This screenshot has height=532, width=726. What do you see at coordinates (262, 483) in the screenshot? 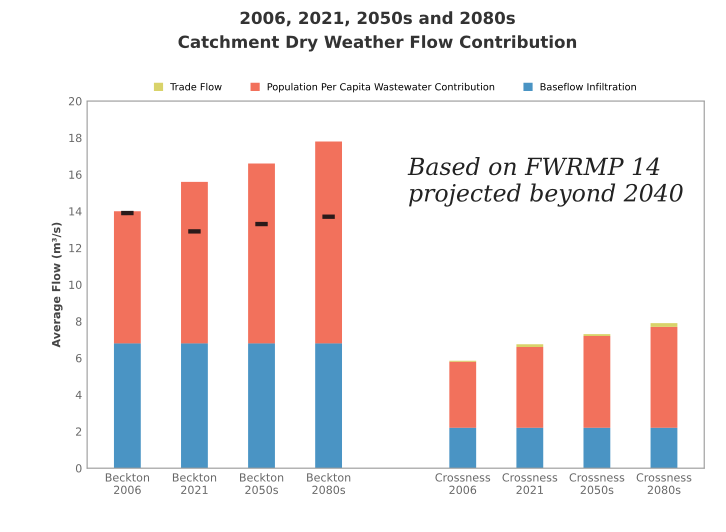
I see `x-tick-label: Beckton 2050s` at bounding box center [262, 483].